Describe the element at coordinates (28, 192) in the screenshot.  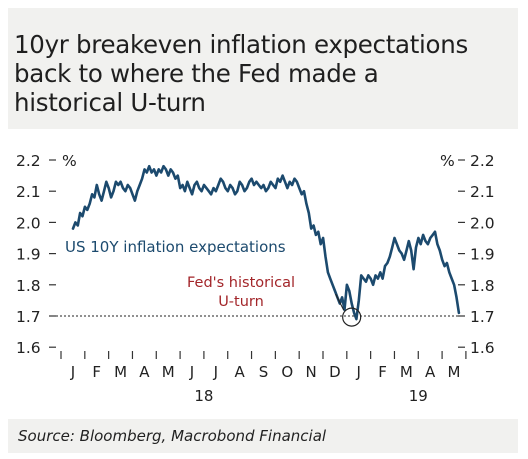
I see `y-tick-label-left: 2.1` at that location.